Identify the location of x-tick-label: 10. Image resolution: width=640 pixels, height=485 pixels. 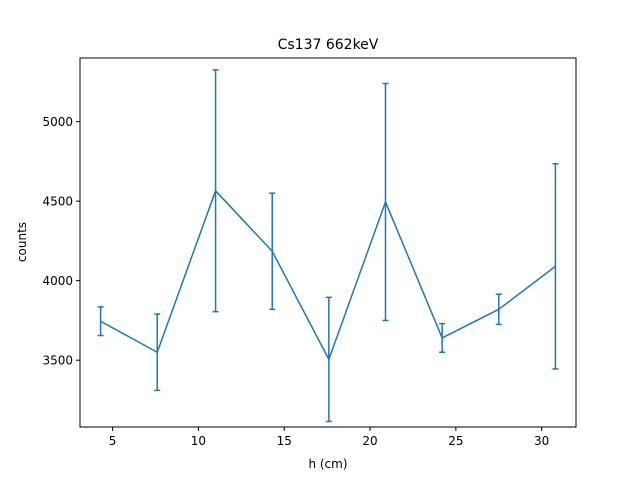
(198, 441).